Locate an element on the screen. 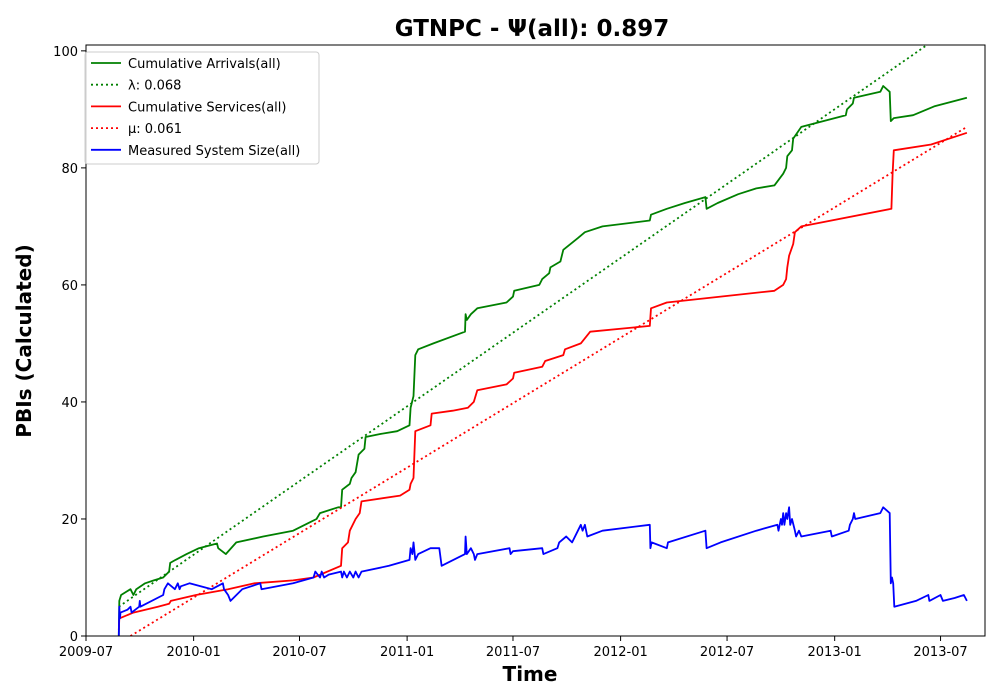 This screenshot has width=1000, height=700. legend-label: Cumulative Arrivals(all) is located at coordinates (204, 64).